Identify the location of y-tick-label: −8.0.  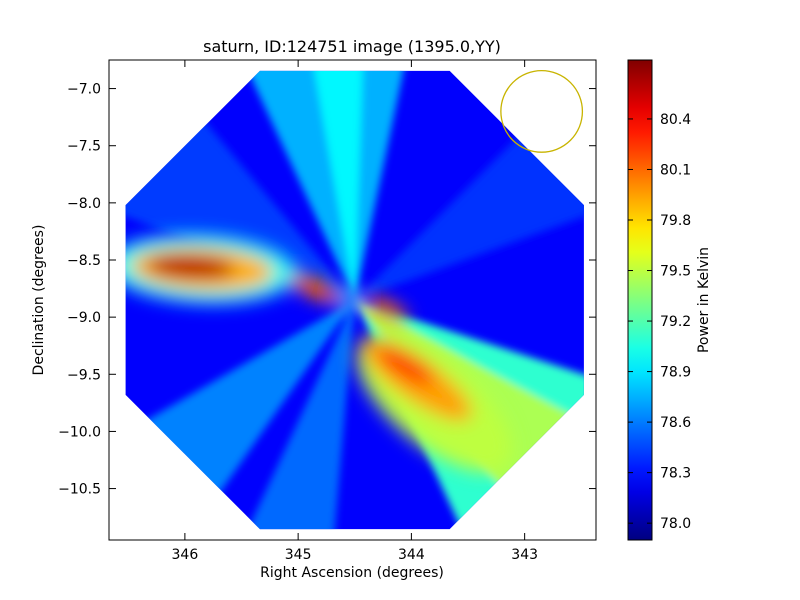
(84, 204).